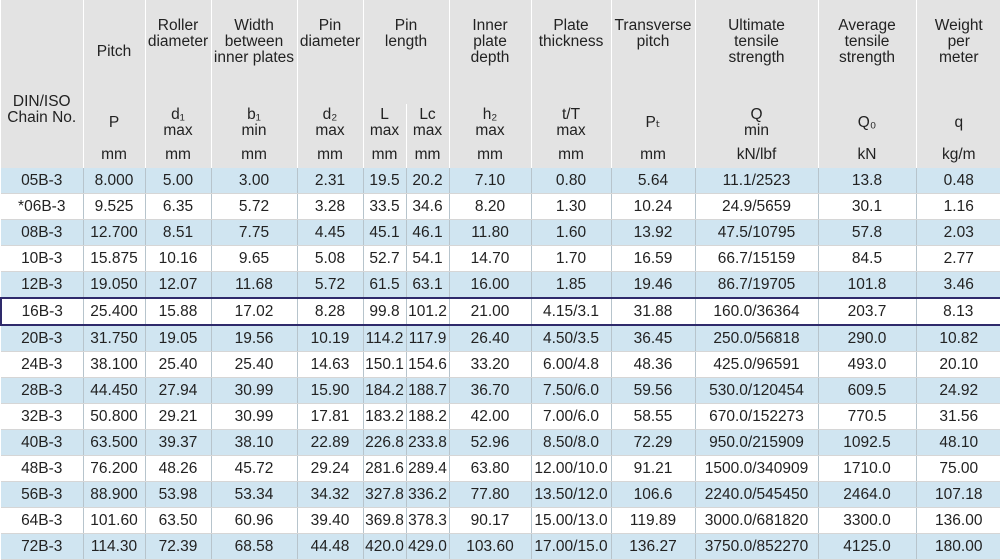 Image resolution: width=1000 pixels, height=560 pixels. What do you see at coordinates (571, 52) in the screenshot?
I see `header-plate-thickness: Plate thickness` at bounding box center [571, 52].